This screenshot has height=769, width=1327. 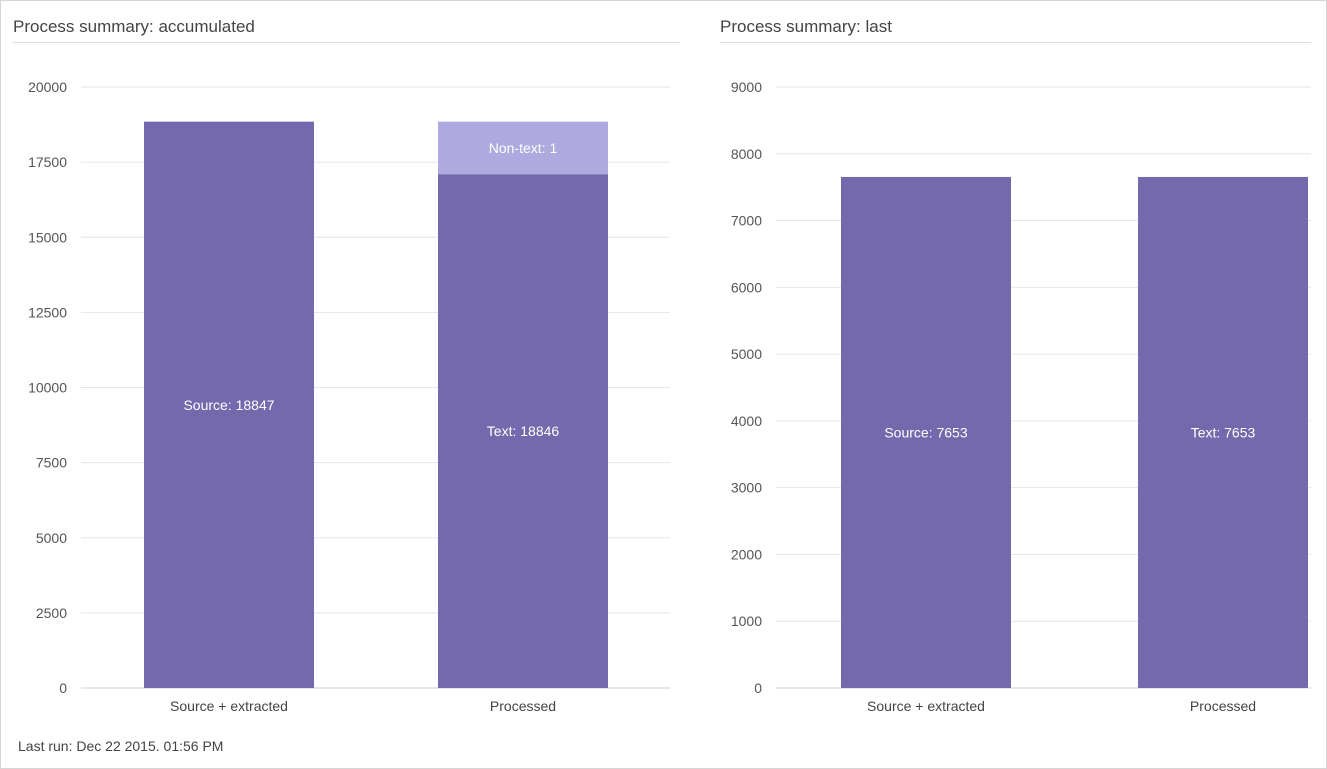 I want to click on bar-data-label: Source: 7653, so click(x=925, y=432).